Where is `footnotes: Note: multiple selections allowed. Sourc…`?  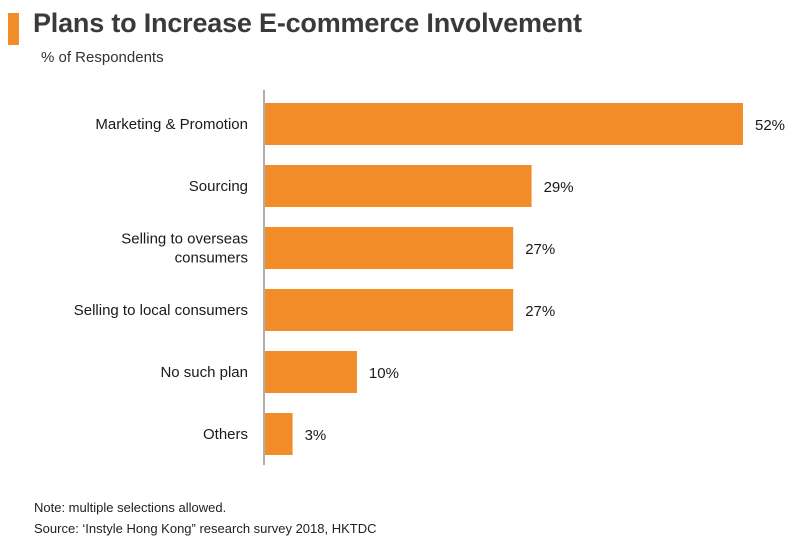 footnotes: Note: multiple selections allowed. Sourc… is located at coordinates (205, 518).